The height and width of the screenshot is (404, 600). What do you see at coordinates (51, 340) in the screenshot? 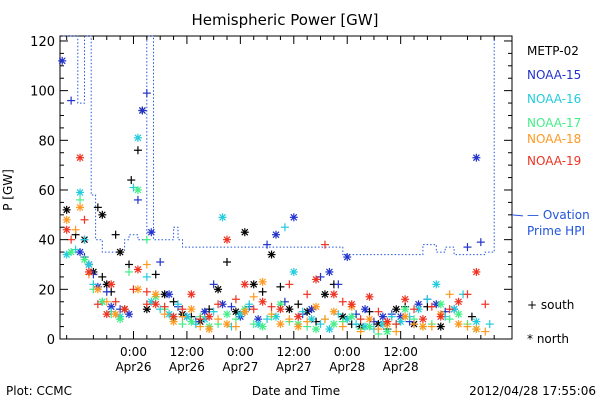
I see `y-tick-label: 0` at bounding box center [51, 340].